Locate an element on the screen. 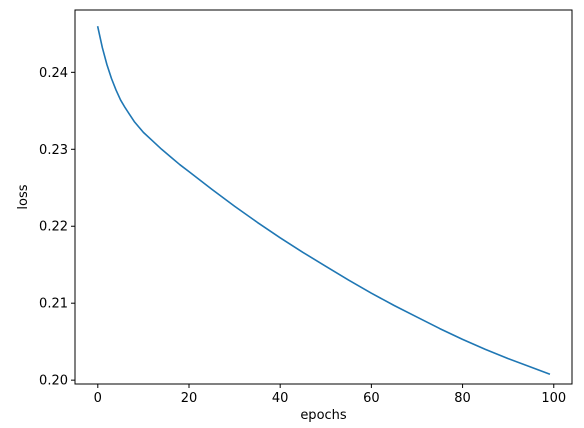  y-tick-label: 0.23 is located at coordinates (53, 150).